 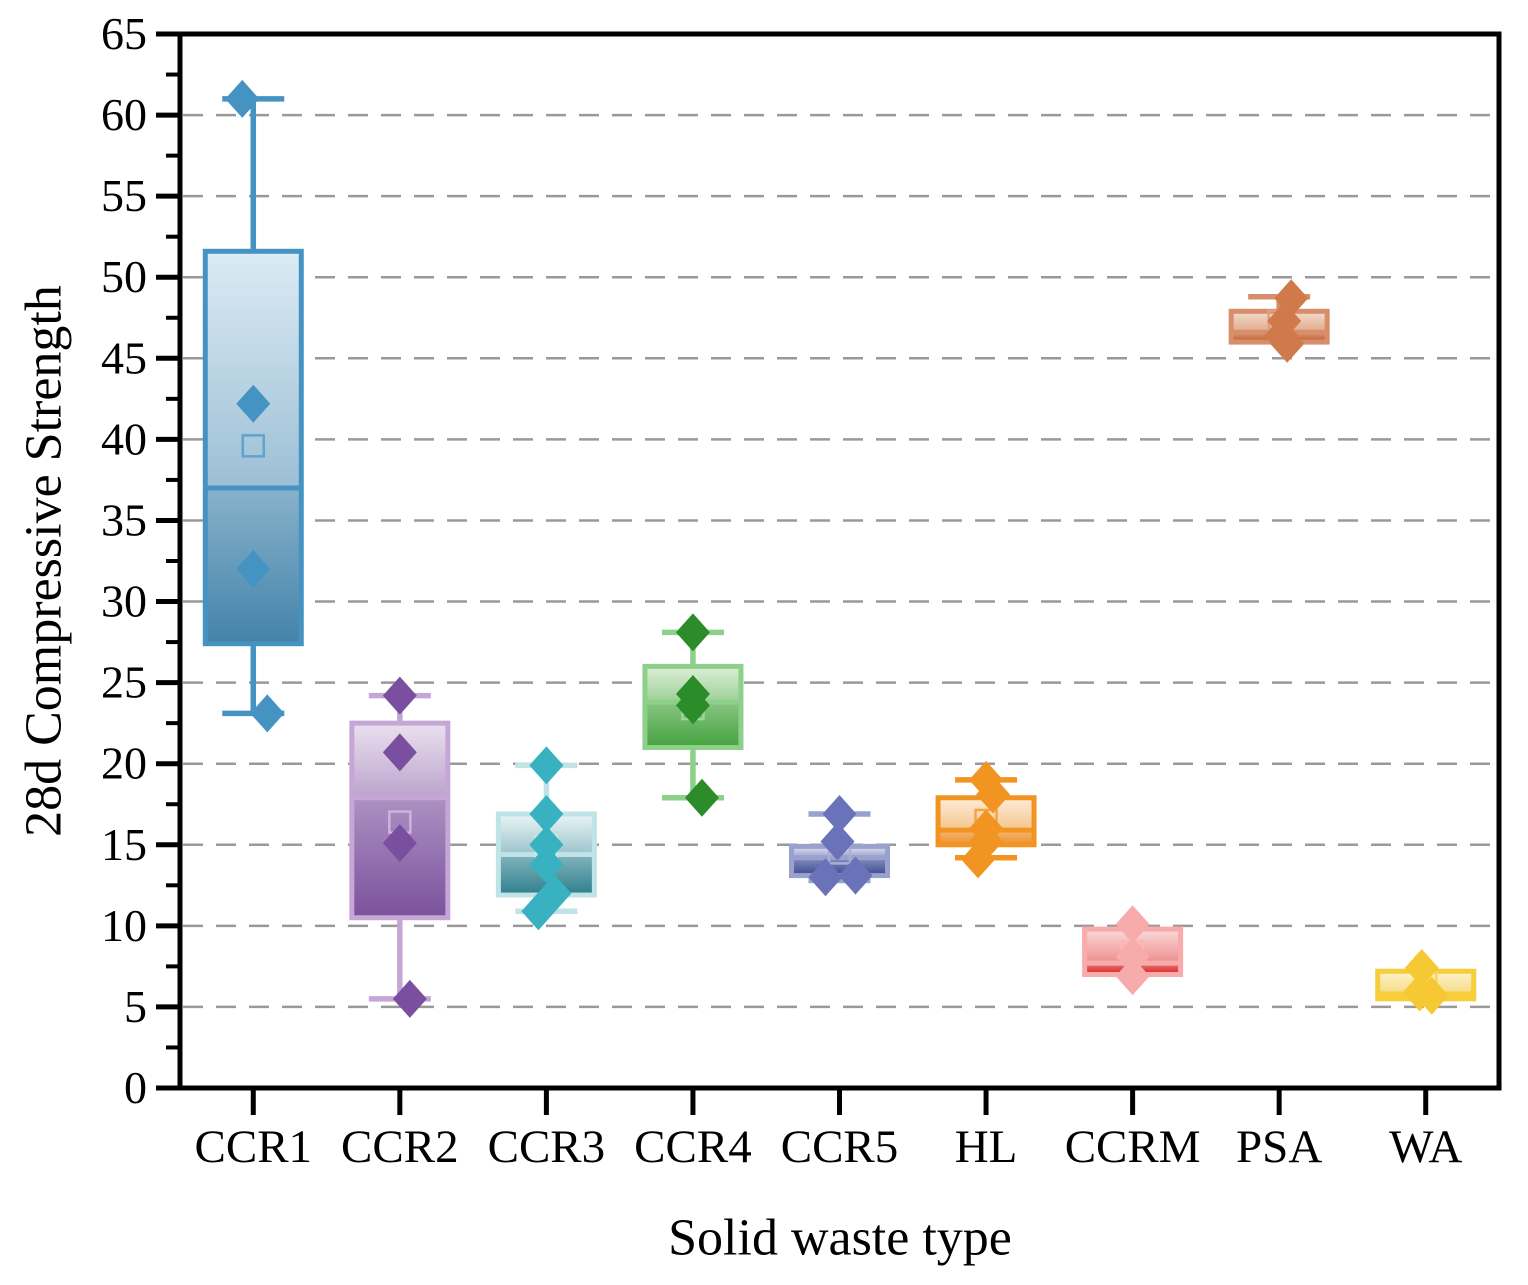 What do you see at coordinates (124, 519) in the screenshot?
I see `y-tick-label-35: 35` at bounding box center [124, 519].